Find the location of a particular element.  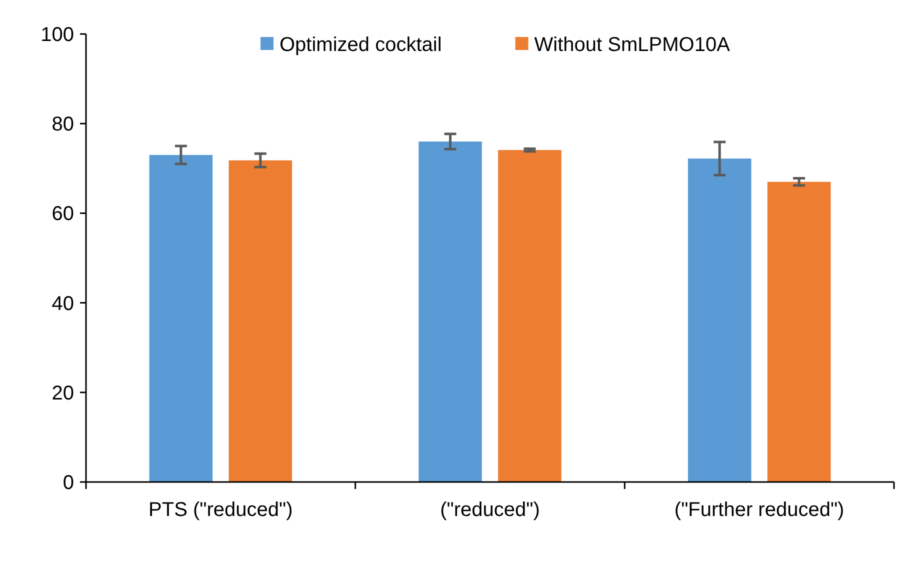

legend-label: Without SmLPMO10A is located at coordinates (632, 45).